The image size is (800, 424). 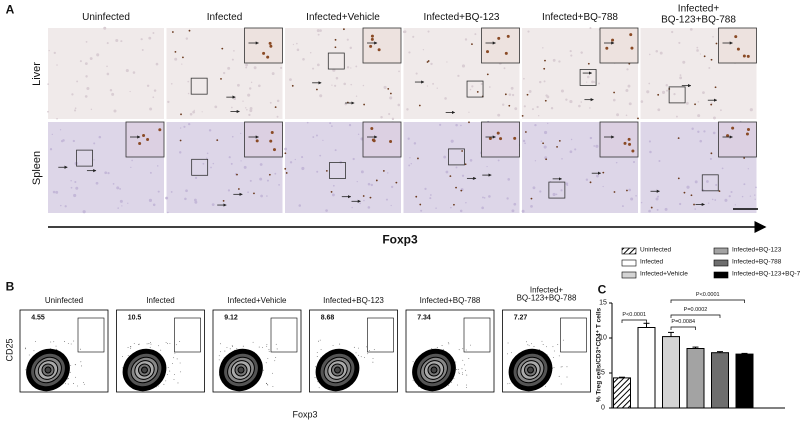 What do you see at coordinates (424, 318) in the screenshot?
I see `gate-value: 7.34` at bounding box center [424, 318].